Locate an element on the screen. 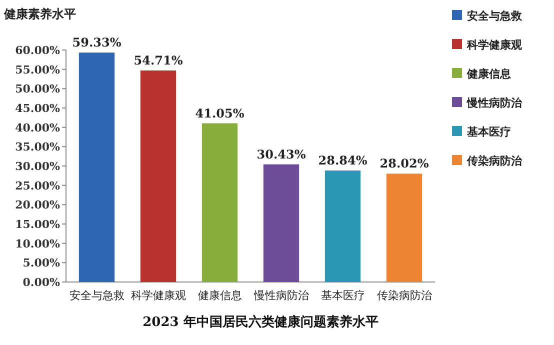  y-tick-label: 20.00% is located at coordinates (38, 205).